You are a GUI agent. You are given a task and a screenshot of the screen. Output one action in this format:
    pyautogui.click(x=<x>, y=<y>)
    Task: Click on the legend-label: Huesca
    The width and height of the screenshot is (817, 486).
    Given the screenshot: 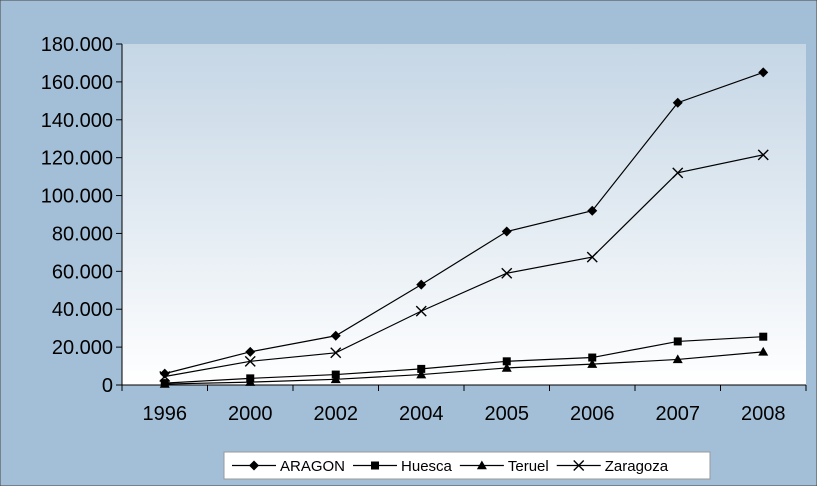 What is the action you would take?
    pyautogui.click(x=427, y=466)
    